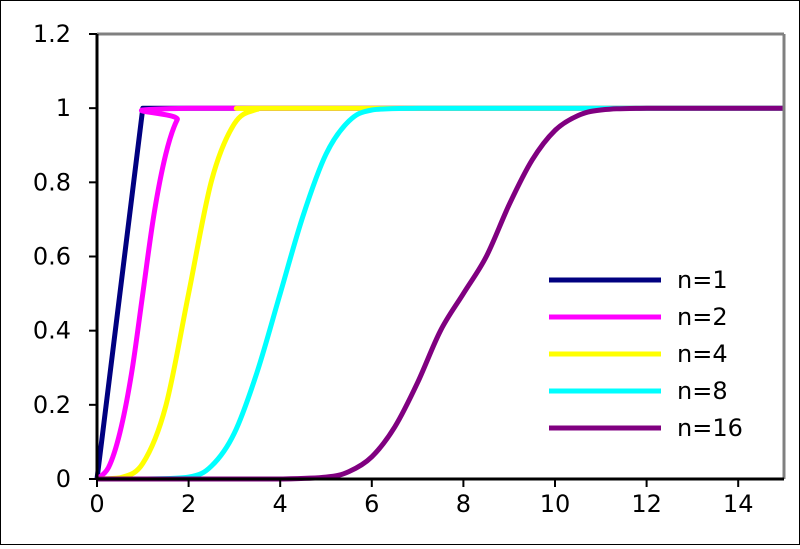 The height and width of the screenshot is (549, 800). I want to click on y-tick-label: 0.2, so click(52, 405).